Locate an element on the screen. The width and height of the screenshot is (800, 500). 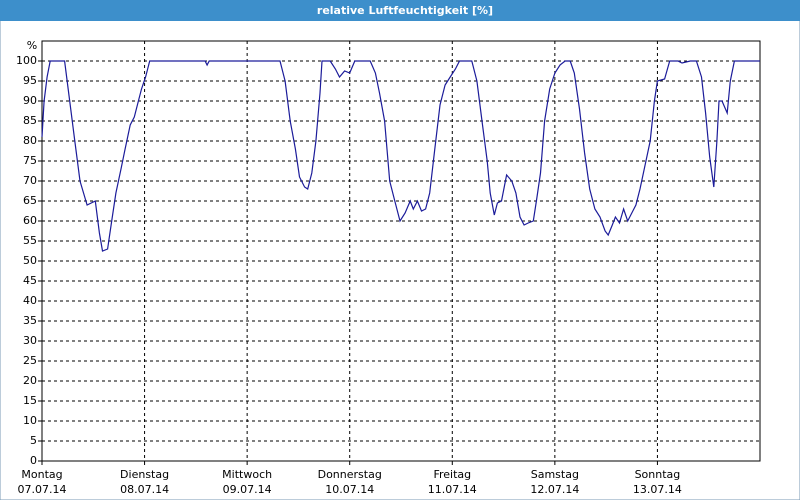
y-tick-label: 65 is located at coordinates (30, 200).